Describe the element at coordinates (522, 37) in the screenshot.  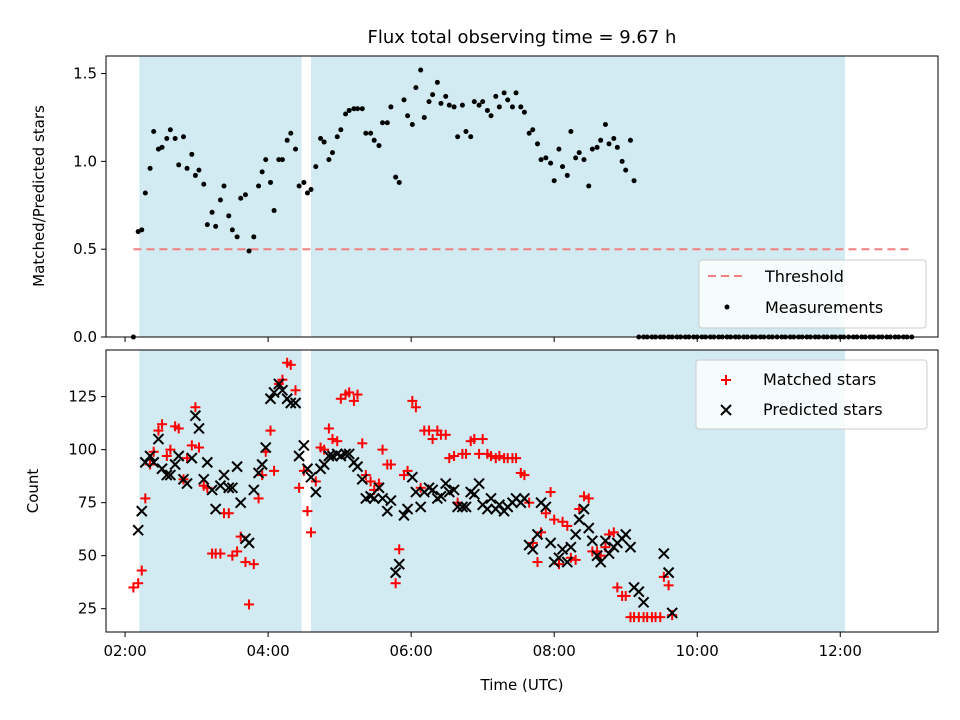
I see `chart-title: Flux total observing time = 9.67 h` at that location.